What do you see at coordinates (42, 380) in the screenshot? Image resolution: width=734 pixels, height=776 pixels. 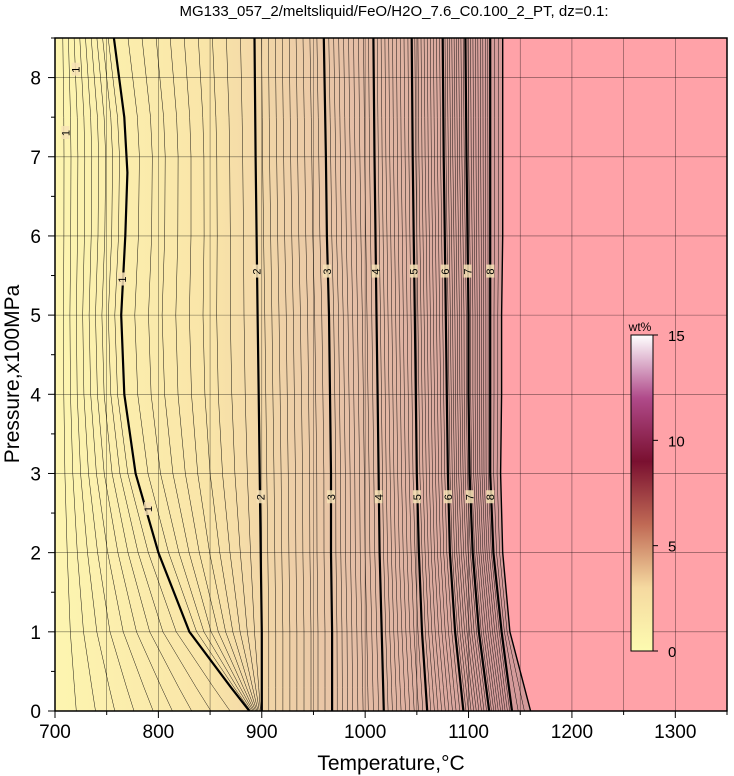 I see `y-axis: 0 1 2 3 4 5 6 7 8` at bounding box center [42, 380].